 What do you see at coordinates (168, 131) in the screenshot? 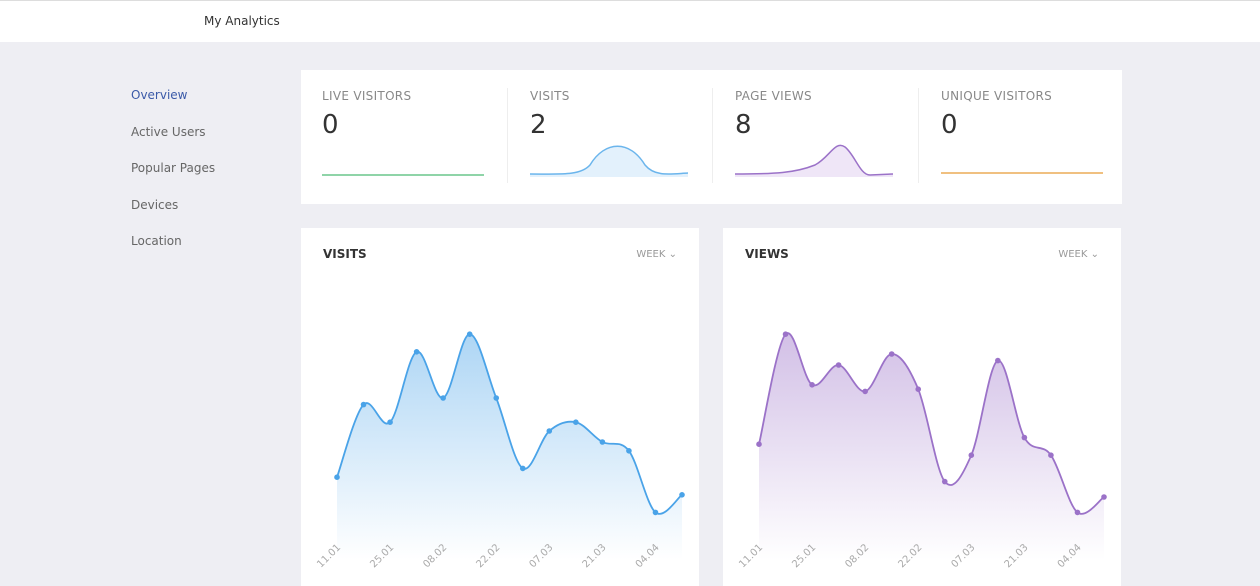
I see `nav-item: Active Users` at bounding box center [168, 131].